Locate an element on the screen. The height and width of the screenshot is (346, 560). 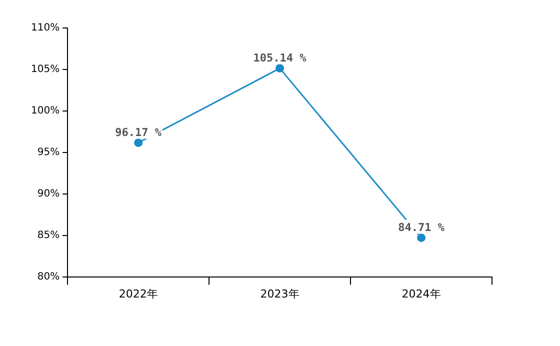
data-label: 96.17 % is located at coordinates (138, 133).